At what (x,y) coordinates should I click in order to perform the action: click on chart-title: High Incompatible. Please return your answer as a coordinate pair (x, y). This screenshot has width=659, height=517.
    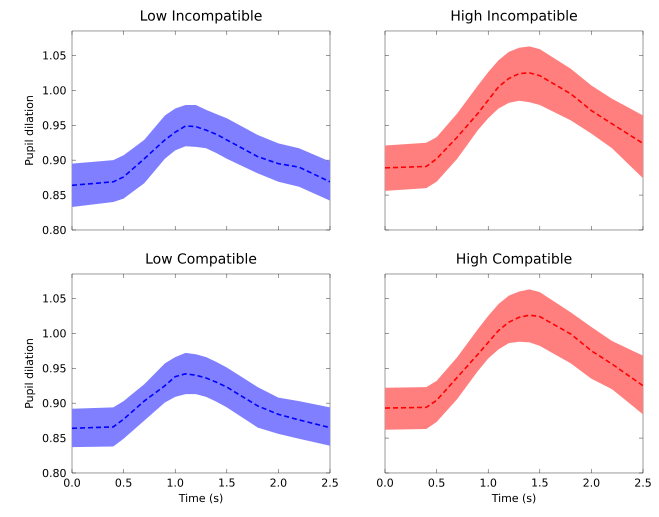
    Looking at the image, I should click on (514, 17).